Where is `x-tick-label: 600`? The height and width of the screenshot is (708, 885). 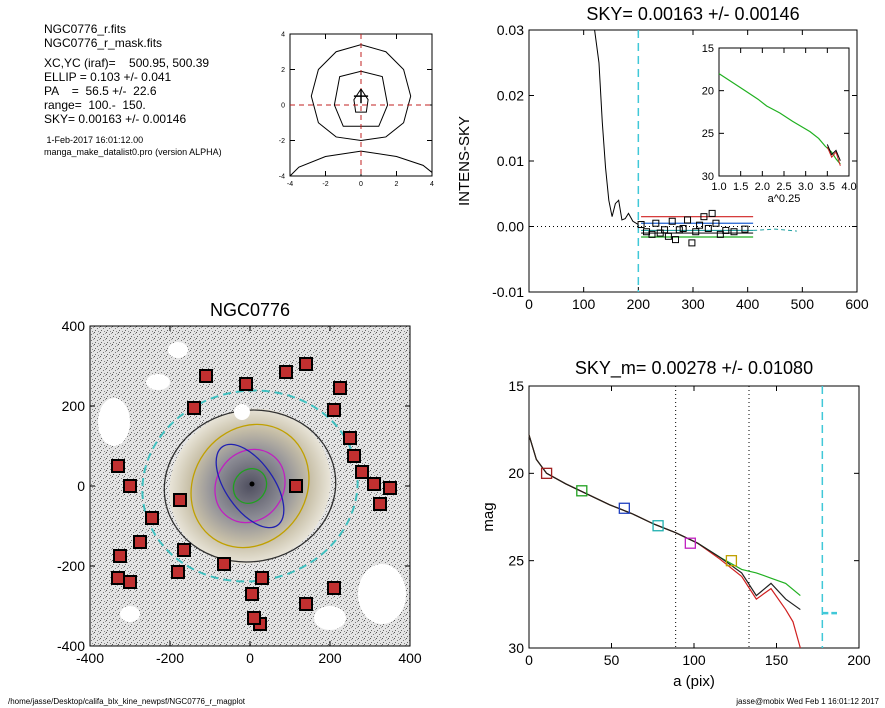
x-tick-label: 600 is located at coordinates (857, 304).